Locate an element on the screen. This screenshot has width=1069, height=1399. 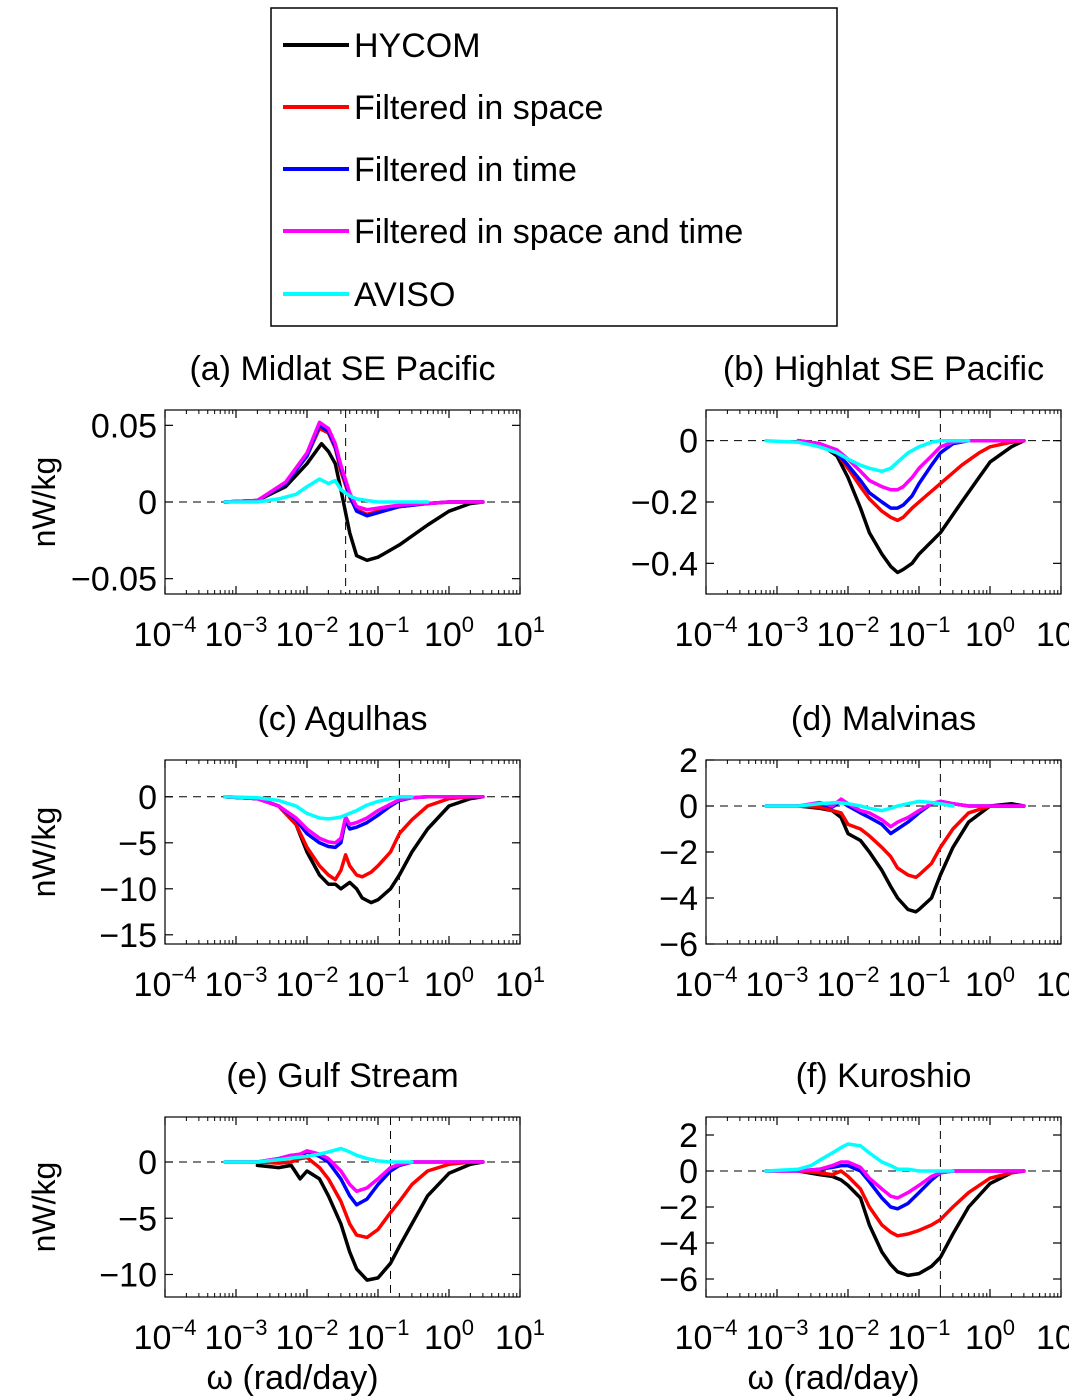
panel-title: (a) Midlat SE Pacific is located at coordinates (342, 369).